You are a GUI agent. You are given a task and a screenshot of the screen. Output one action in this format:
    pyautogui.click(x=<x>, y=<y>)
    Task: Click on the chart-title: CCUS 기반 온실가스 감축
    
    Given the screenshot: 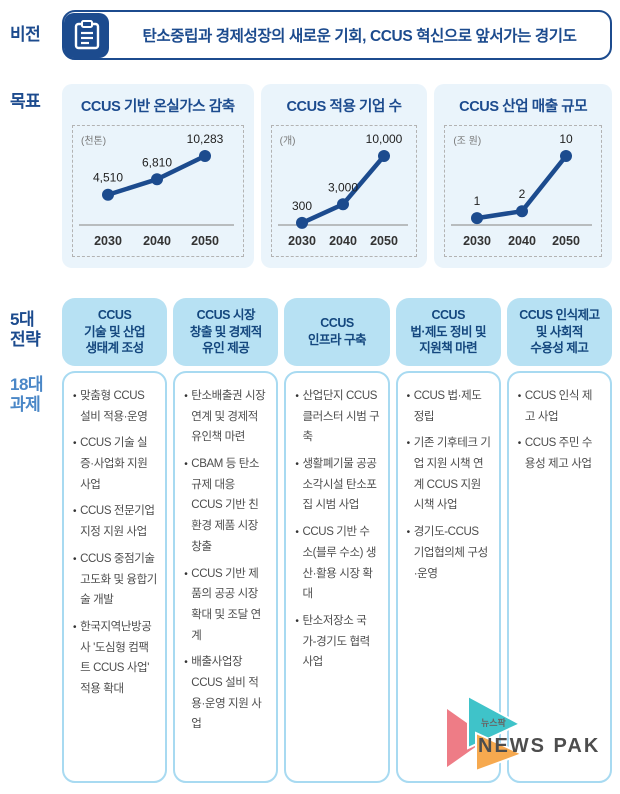 What is the action you would take?
    pyautogui.click(x=157, y=107)
    